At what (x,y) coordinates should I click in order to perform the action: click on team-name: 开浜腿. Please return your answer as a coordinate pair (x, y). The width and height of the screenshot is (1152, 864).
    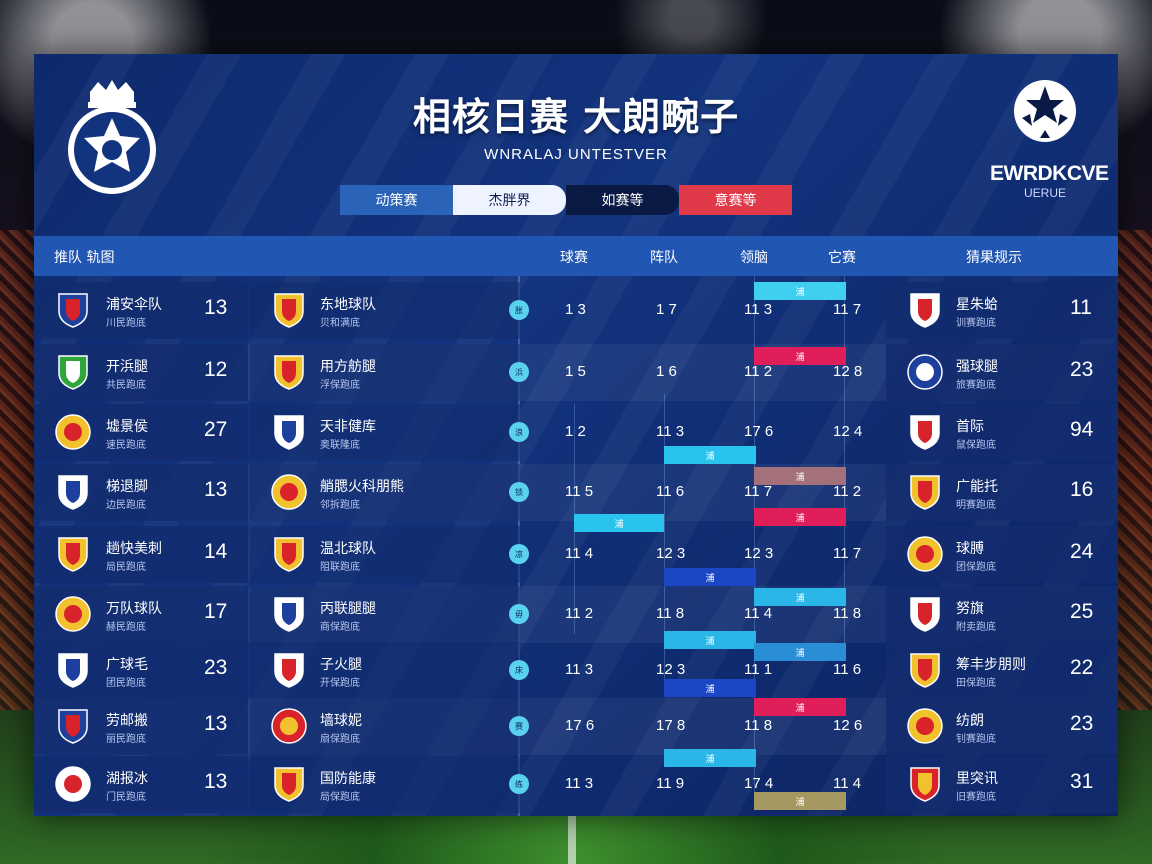
    Looking at the image, I should click on (127, 367).